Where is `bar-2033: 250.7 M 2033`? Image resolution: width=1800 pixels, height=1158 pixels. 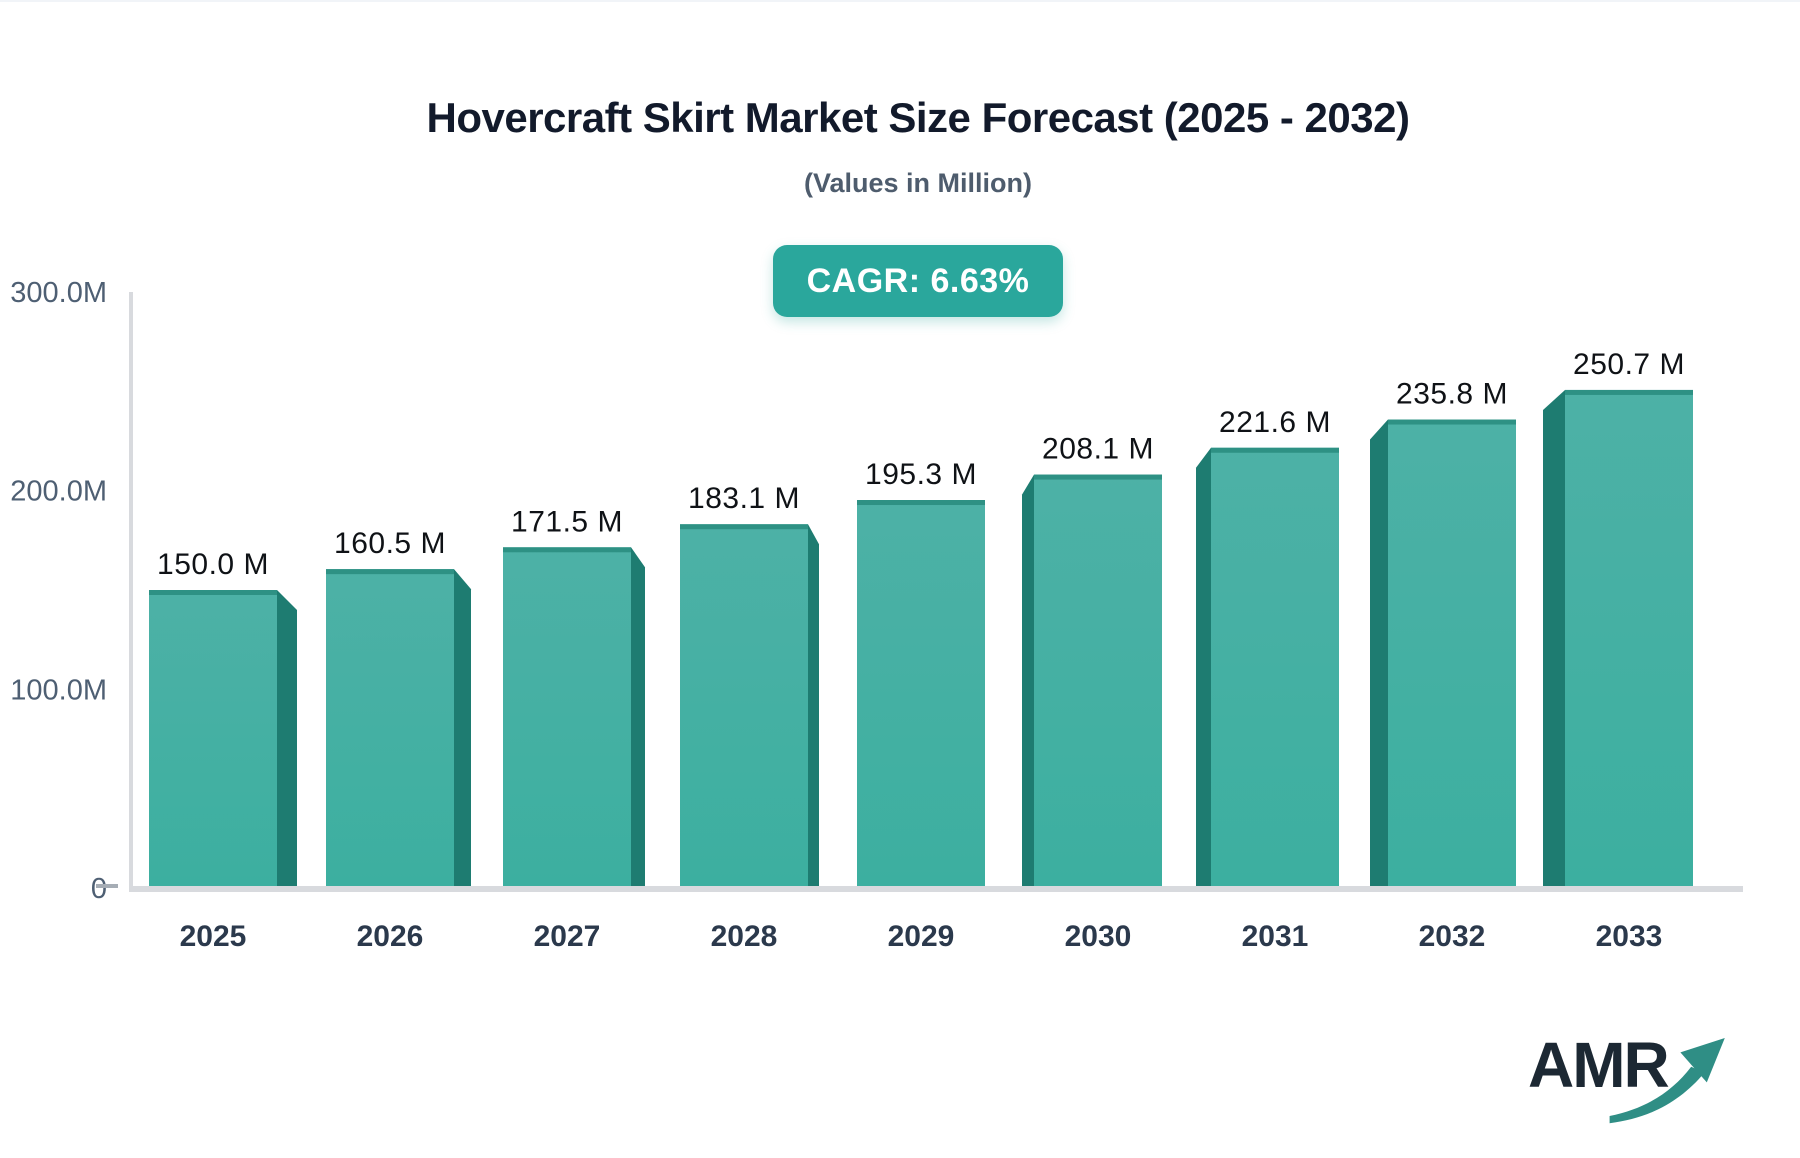 bar-2033: 250.7 M 2033 is located at coordinates (1618, 650).